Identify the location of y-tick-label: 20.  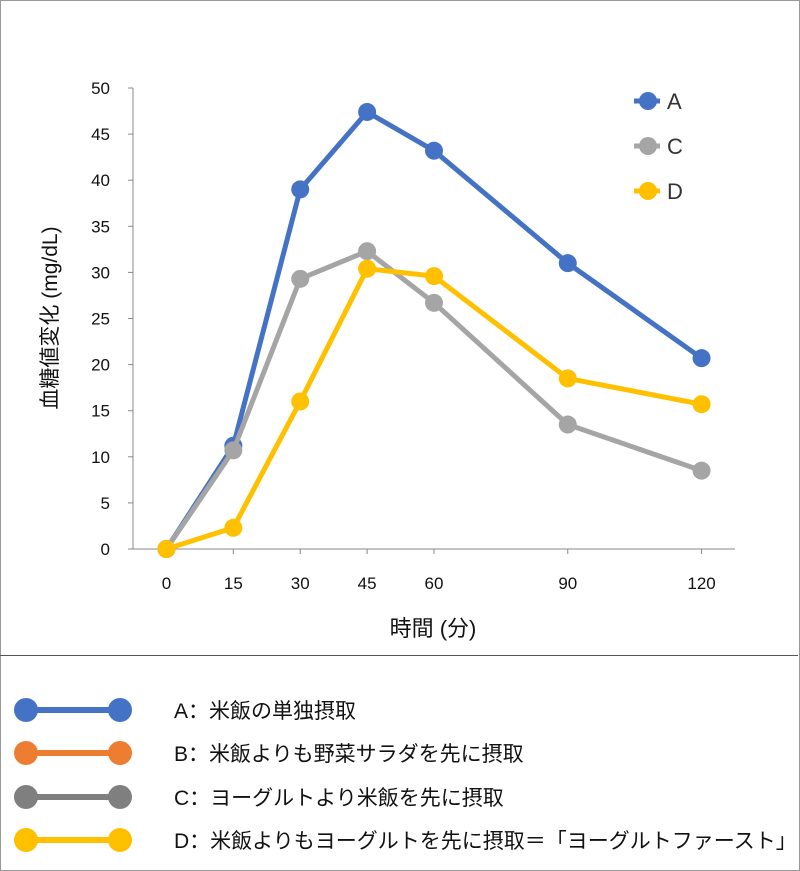
(100, 365).